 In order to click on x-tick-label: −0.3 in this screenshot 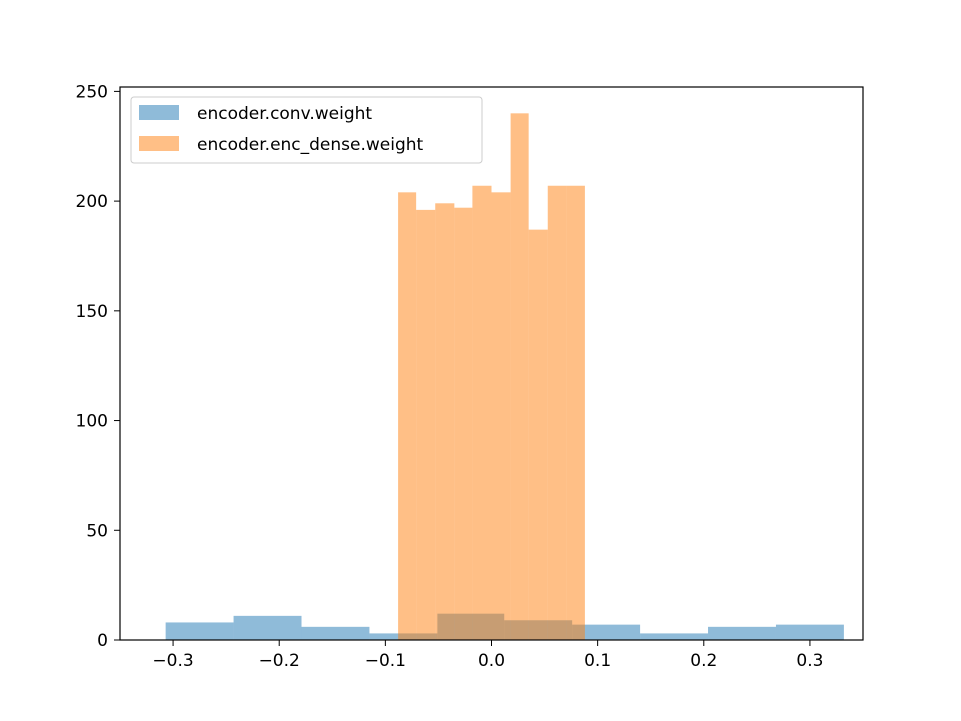, I will do `click(172, 661)`.